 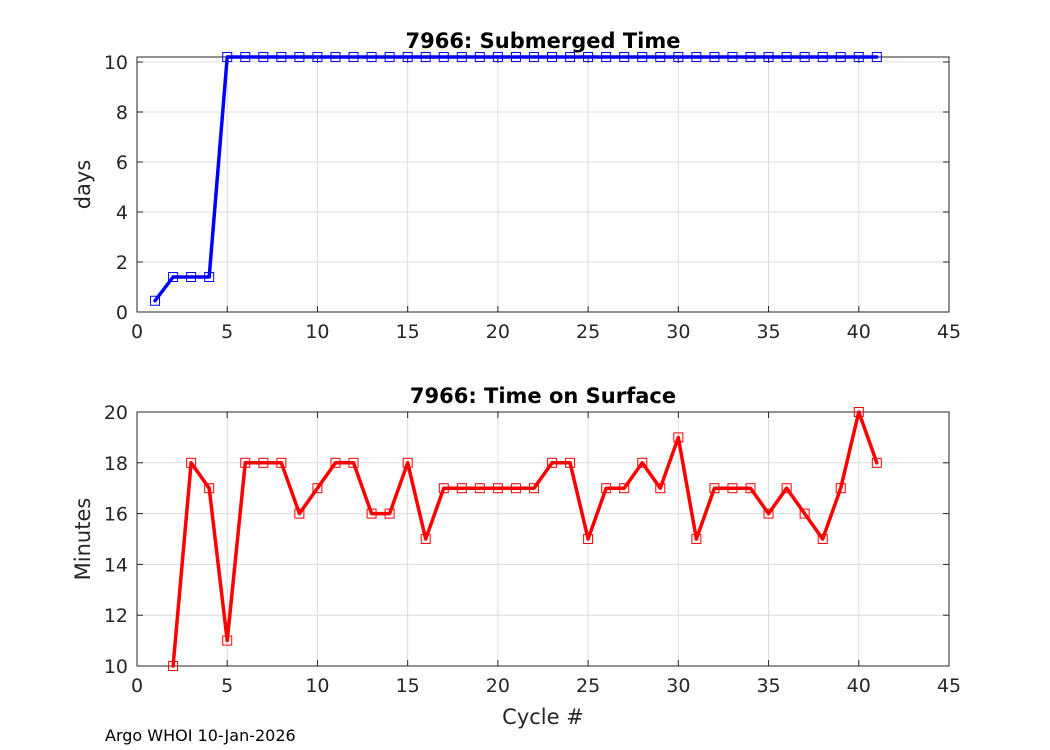 I want to click on x-tick-label: 30, so click(x=678, y=686).